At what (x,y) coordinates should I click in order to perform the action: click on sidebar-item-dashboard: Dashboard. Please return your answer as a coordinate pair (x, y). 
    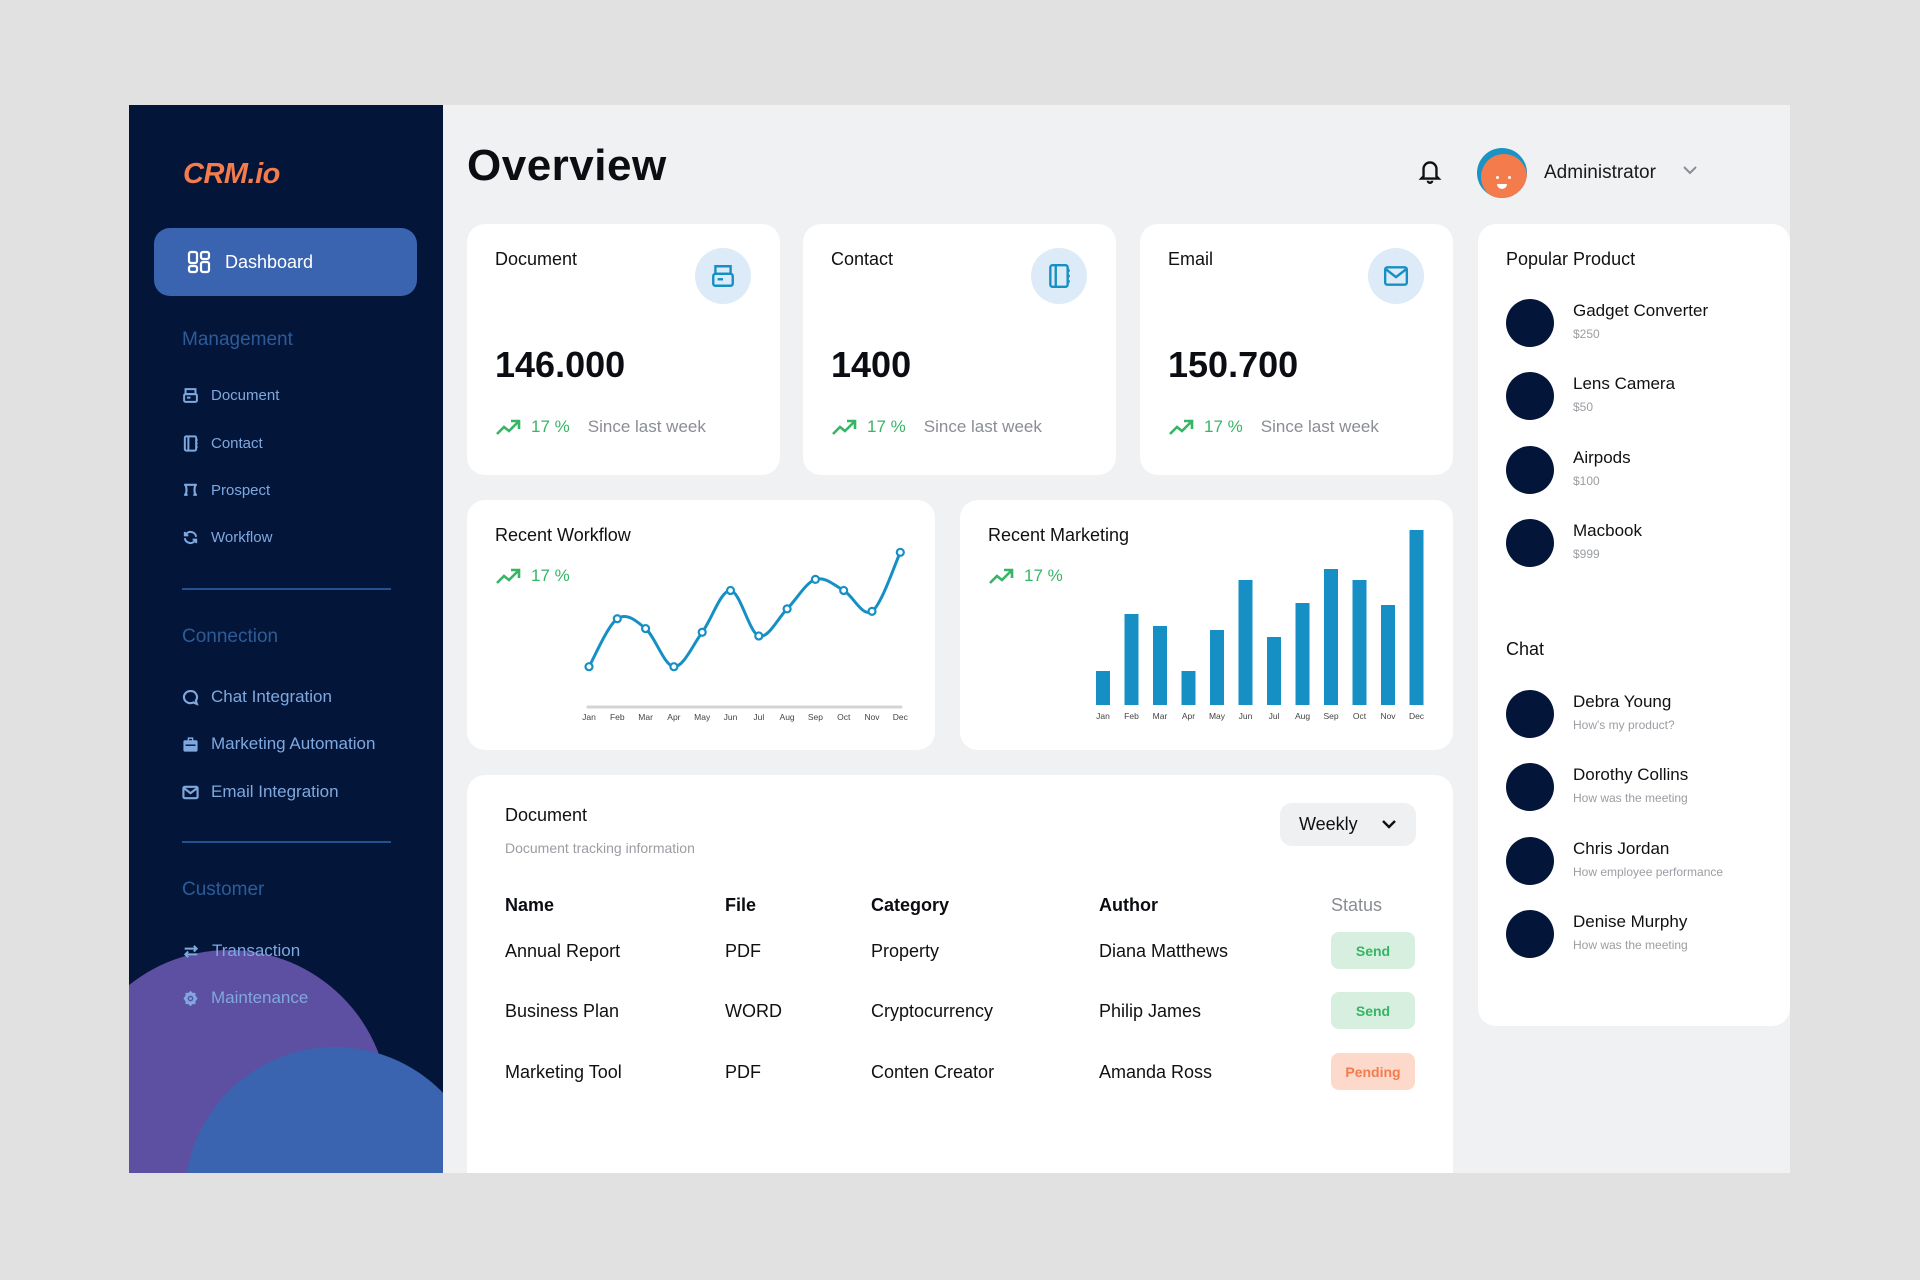
    Looking at the image, I should click on (285, 262).